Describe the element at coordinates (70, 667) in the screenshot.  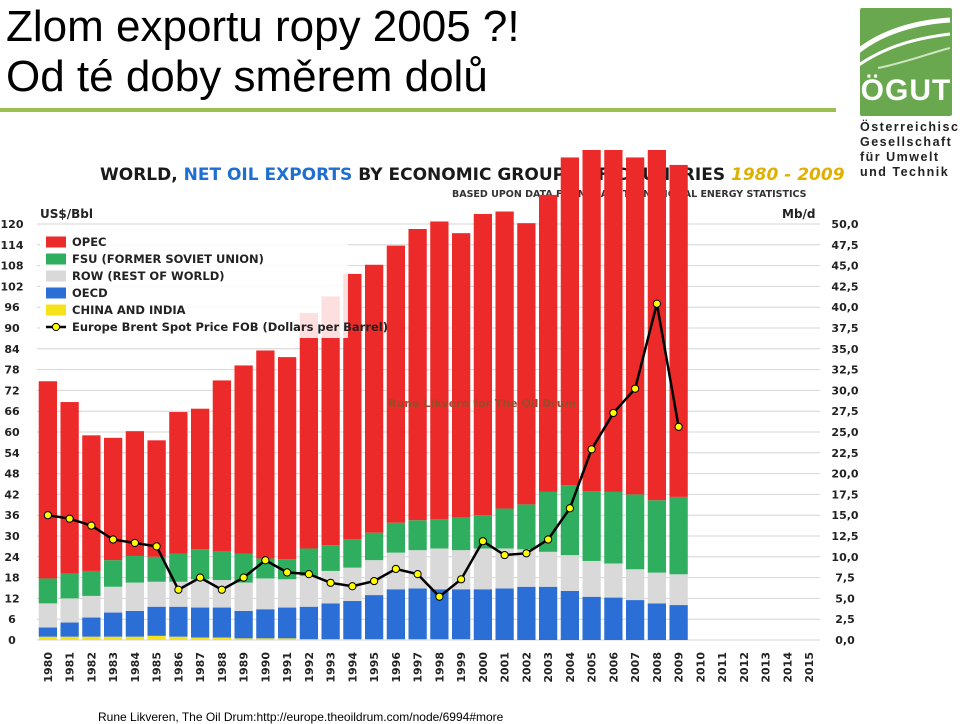
I see `x-tick-label: 1981` at that location.